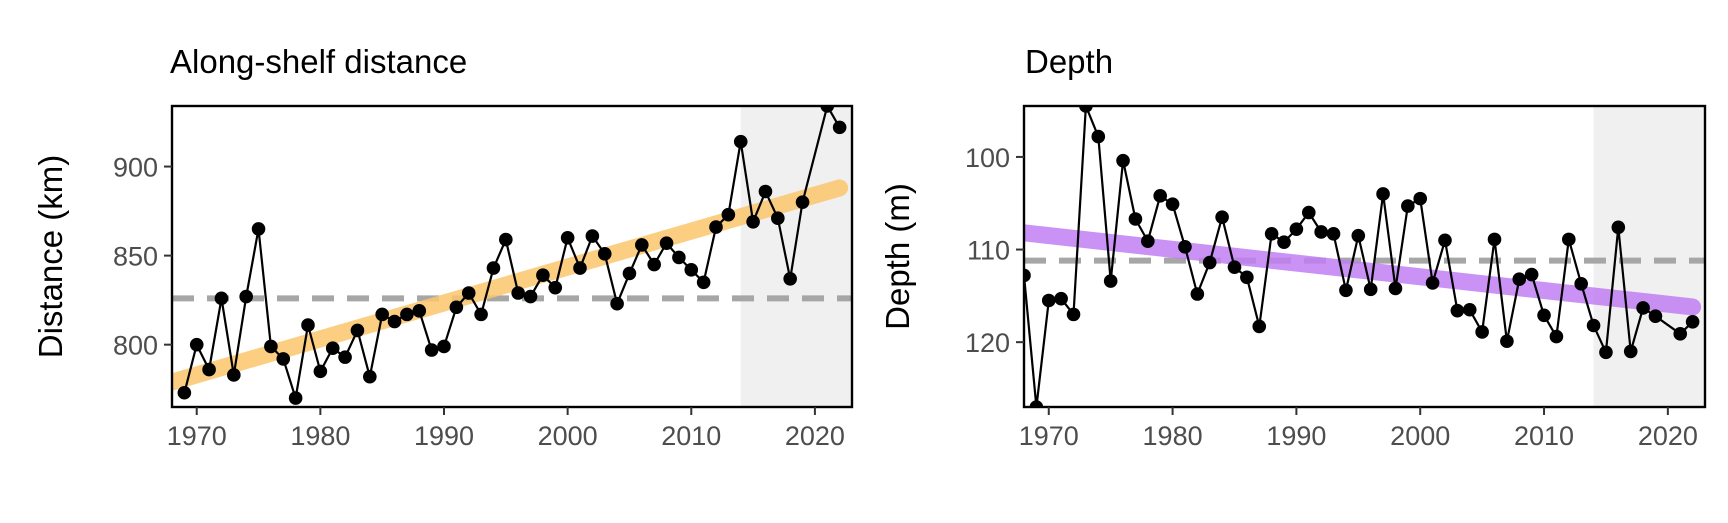  I want to click on y-tick-label: 800, so click(135, 346).